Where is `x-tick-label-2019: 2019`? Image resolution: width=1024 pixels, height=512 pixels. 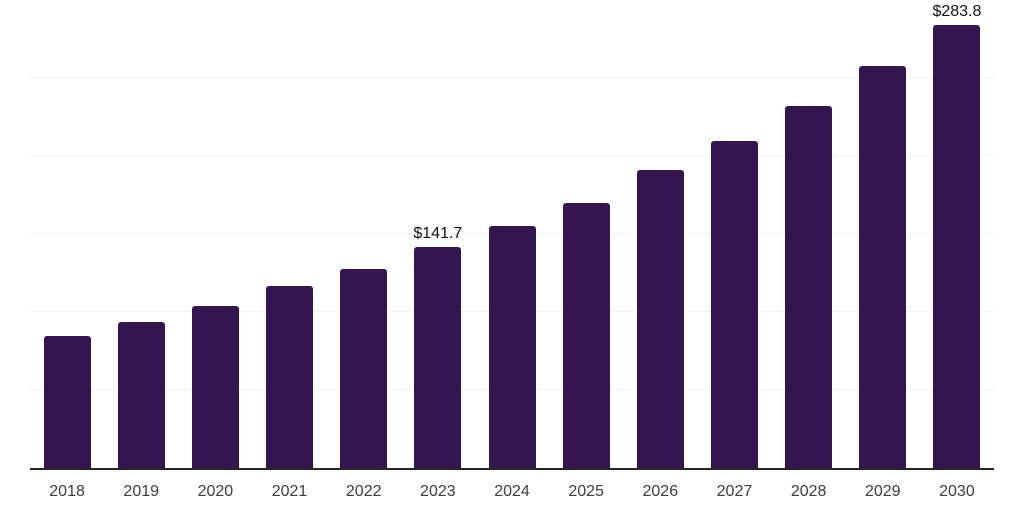 x-tick-label-2019: 2019 is located at coordinates (141, 491).